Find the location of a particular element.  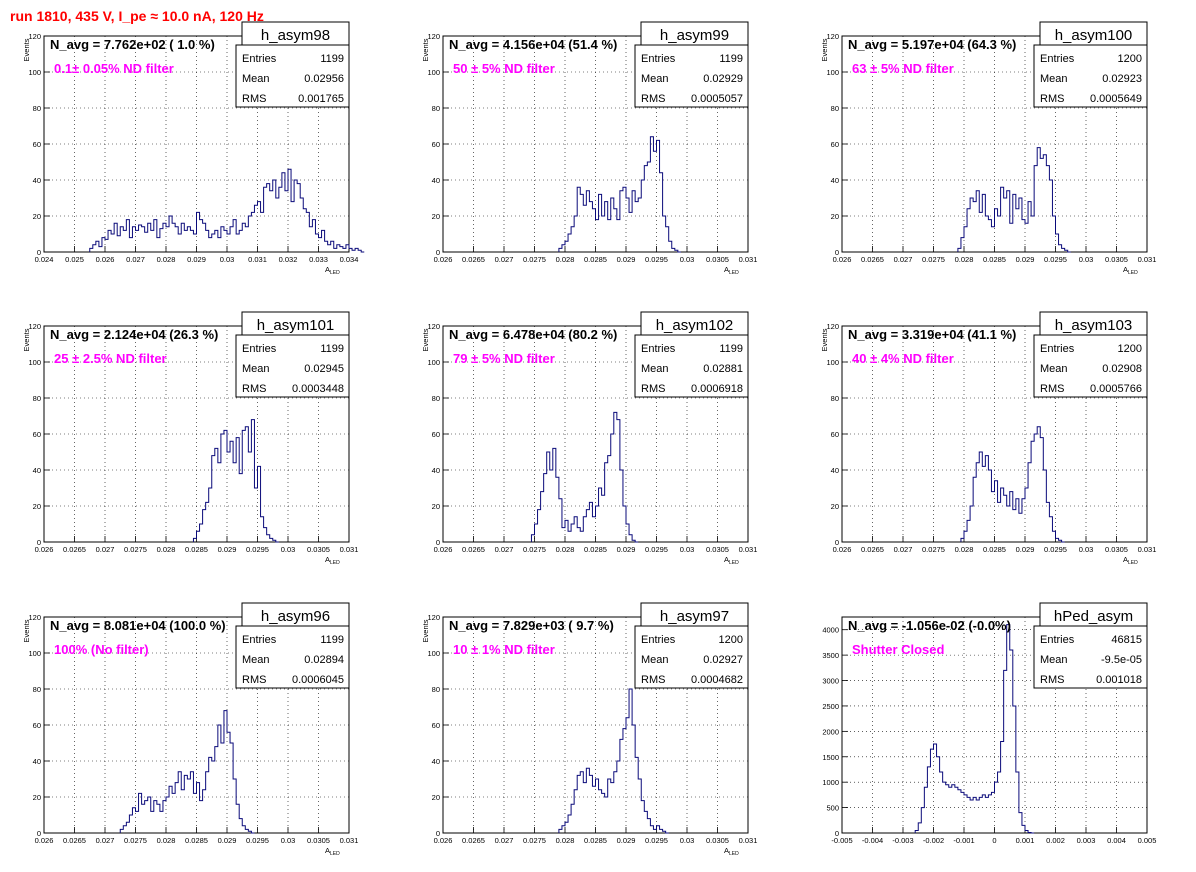

navg-label: N_avg = 6.478e+04 (80.2 %) is located at coordinates (533, 334).